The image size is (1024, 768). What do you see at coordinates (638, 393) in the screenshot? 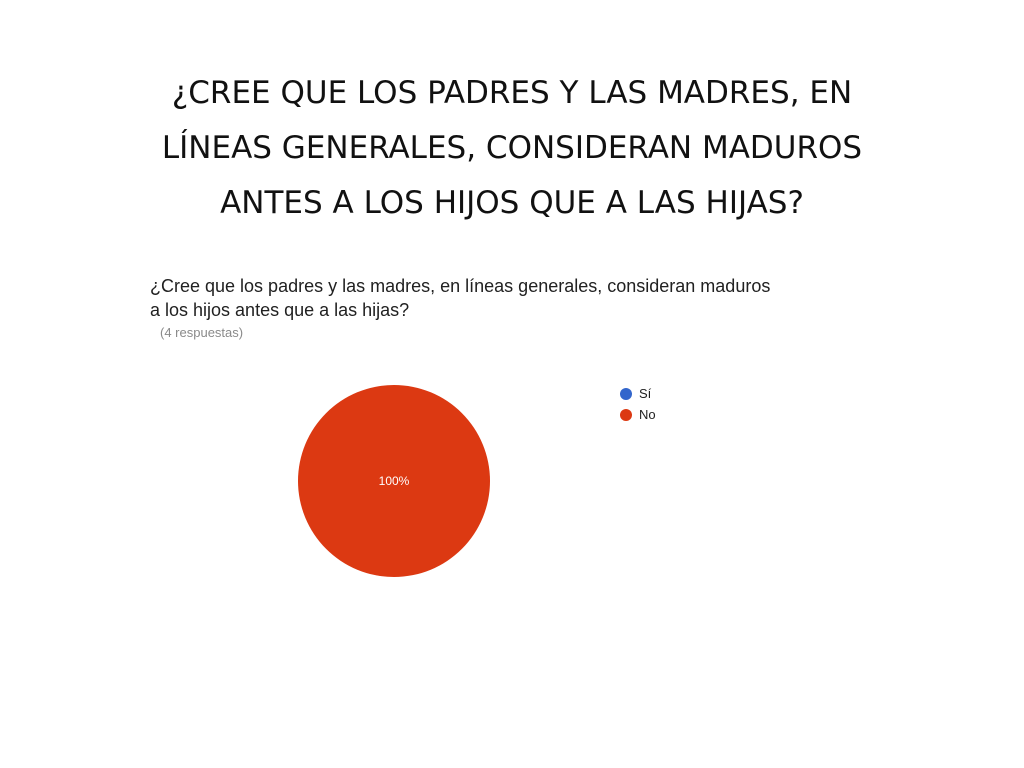
I see `legend-item-si: Sí` at bounding box center [638, 393].